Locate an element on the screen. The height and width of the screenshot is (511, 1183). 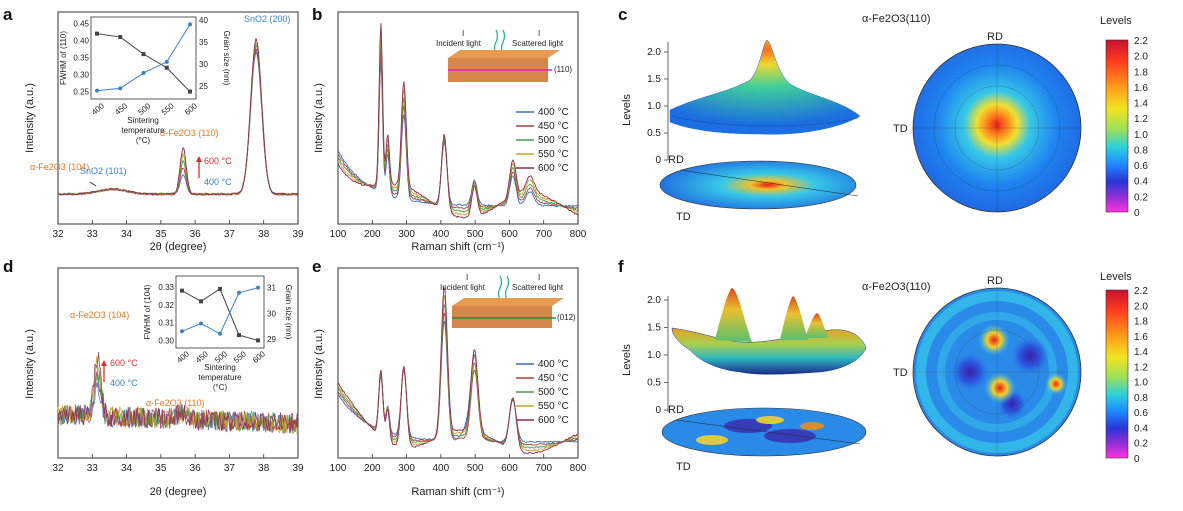
crystal-slab is located at coordinates (502, 317).